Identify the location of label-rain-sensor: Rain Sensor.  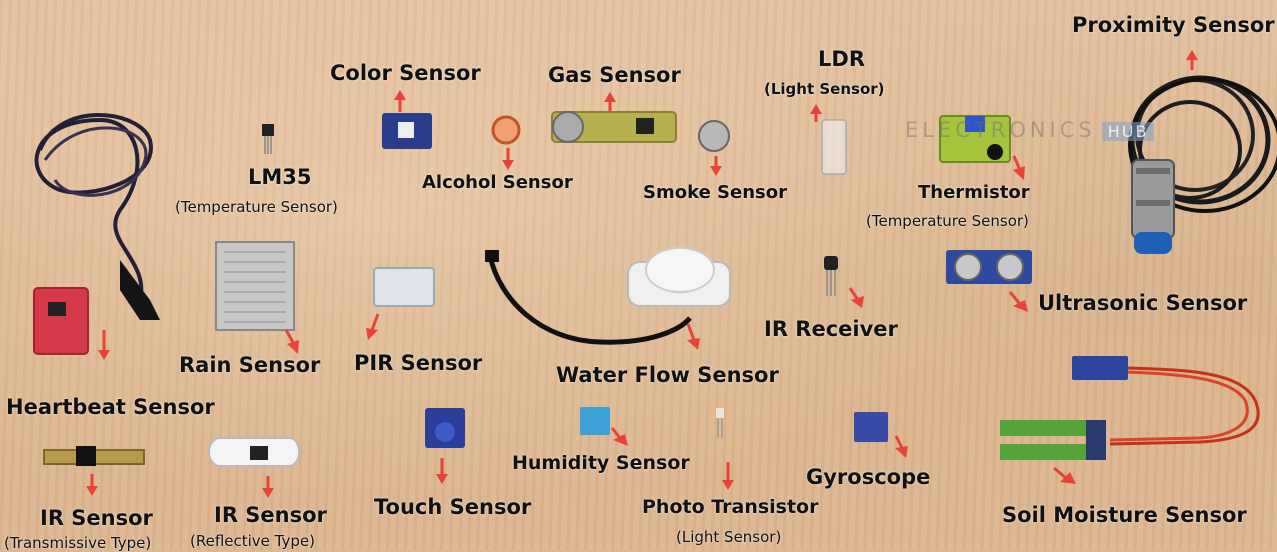
(250, 365).